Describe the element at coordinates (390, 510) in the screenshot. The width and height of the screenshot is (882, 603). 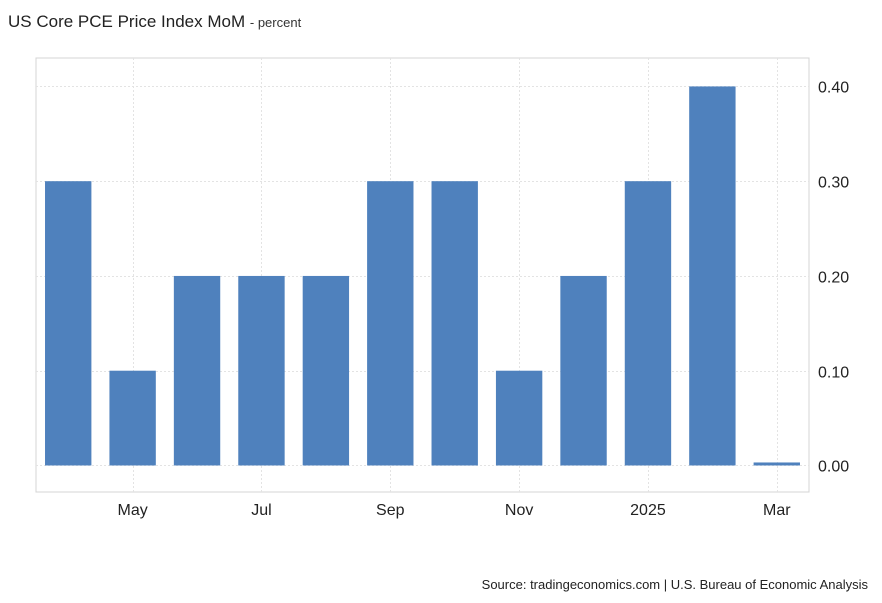
I see `x-tick-label: Sep` at that location.